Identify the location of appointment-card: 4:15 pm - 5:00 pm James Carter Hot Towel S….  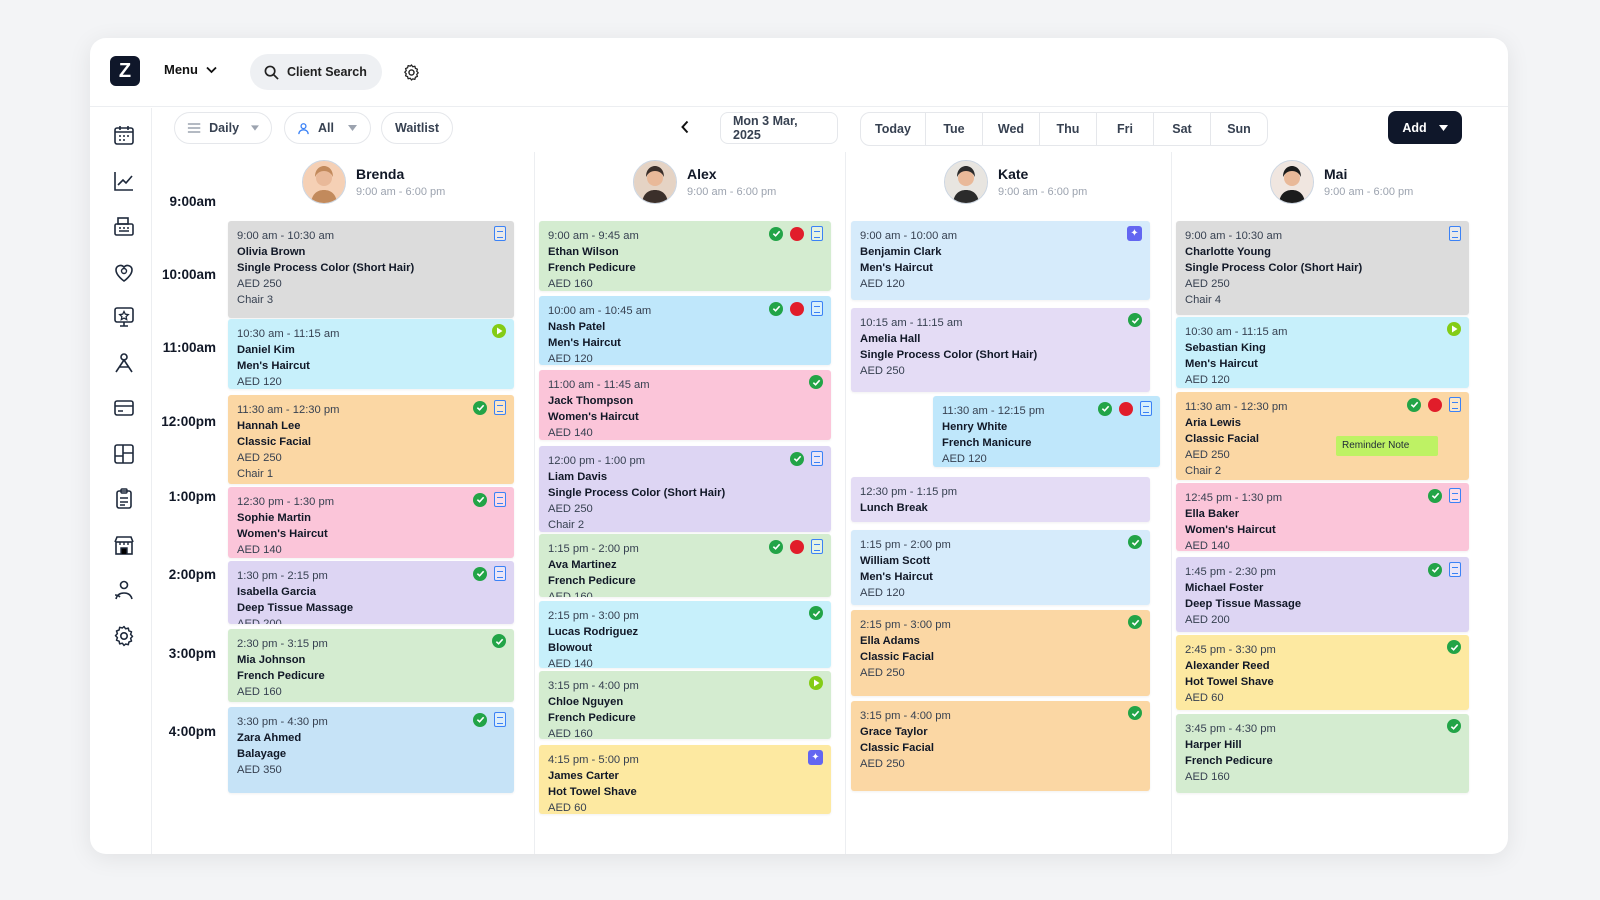
(685, 779).